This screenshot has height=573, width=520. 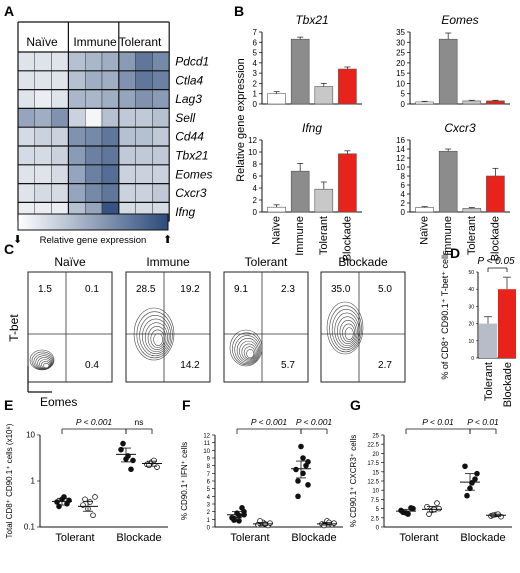 I want to click on panel-d-y-tick-label: 20, so click(x=471, y=325).